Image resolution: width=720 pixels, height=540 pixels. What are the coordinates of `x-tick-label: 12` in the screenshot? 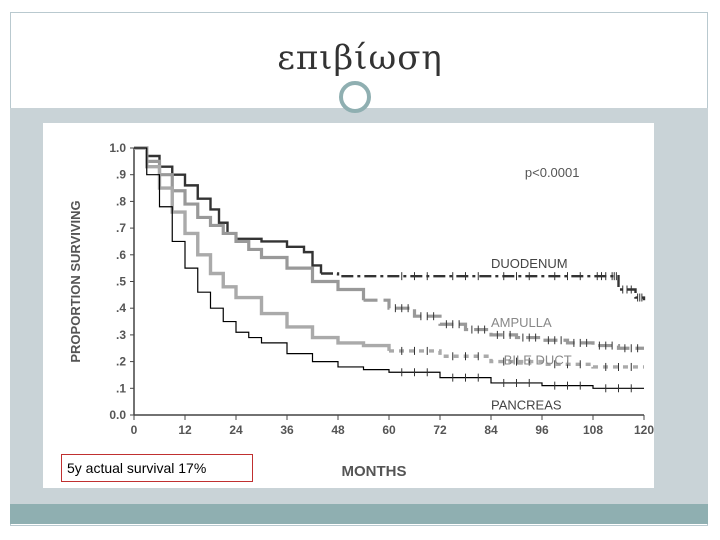 It's located at (185, 430).